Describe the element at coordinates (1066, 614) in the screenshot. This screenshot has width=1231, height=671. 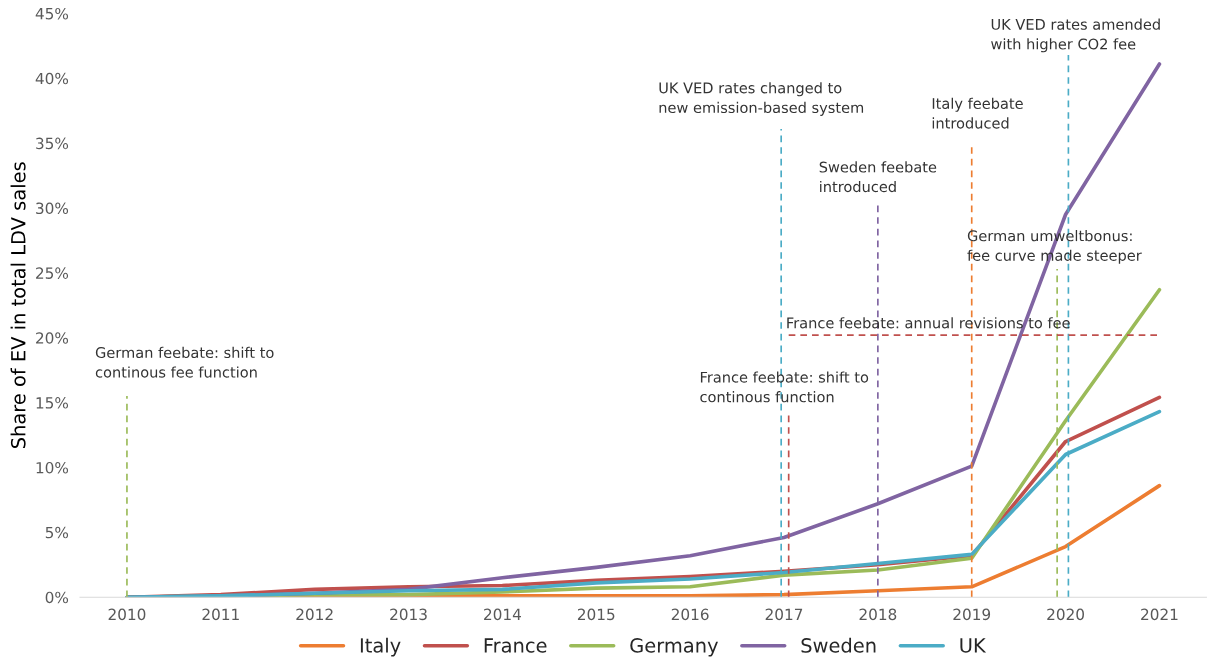
I see `x-tick-label: 2020` at that location.